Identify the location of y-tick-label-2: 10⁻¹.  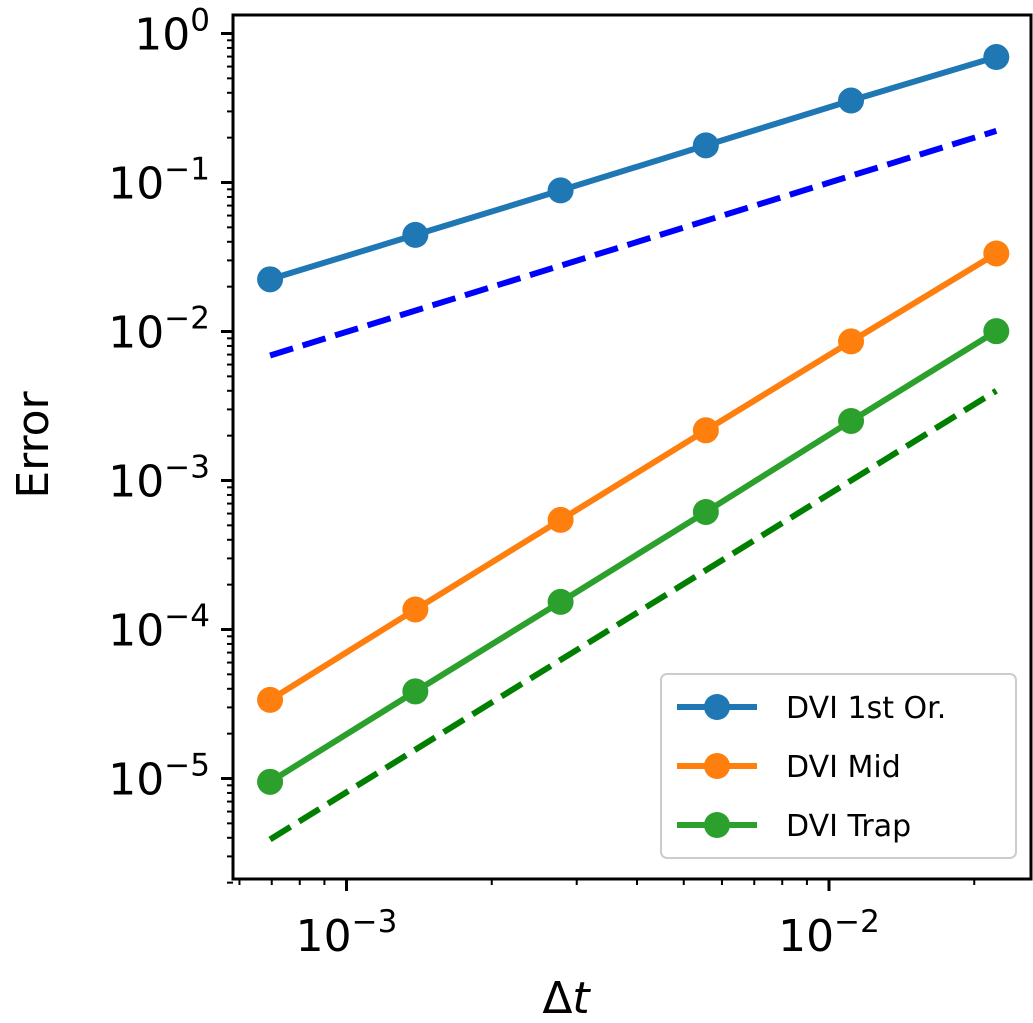
(159, 181).